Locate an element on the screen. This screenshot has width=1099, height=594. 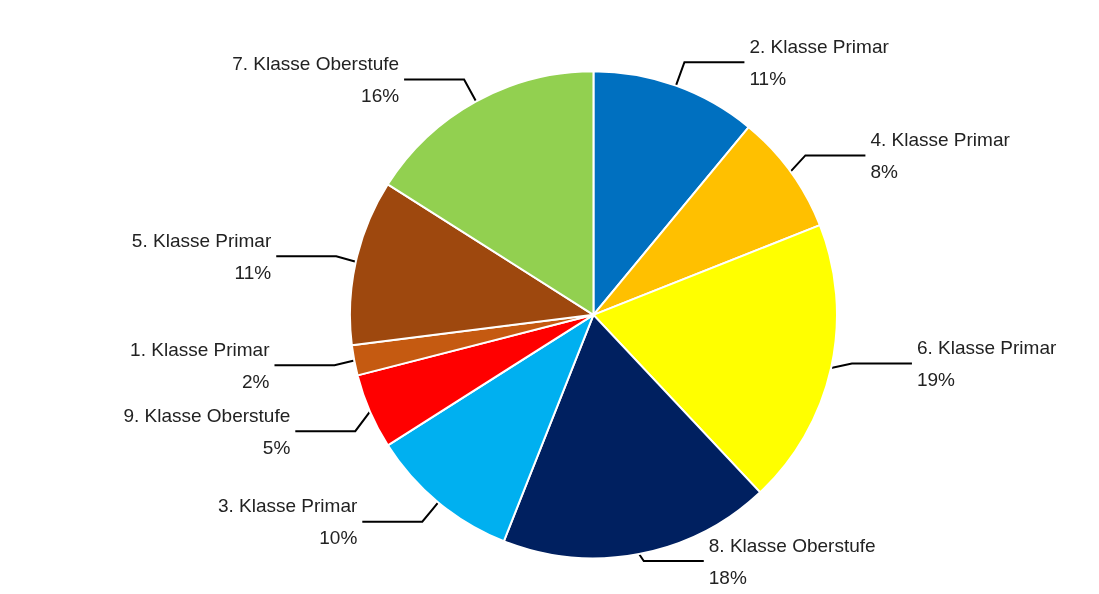
slice-label: 8. Klasse Oberstufe is located at coordinates (792, 545).